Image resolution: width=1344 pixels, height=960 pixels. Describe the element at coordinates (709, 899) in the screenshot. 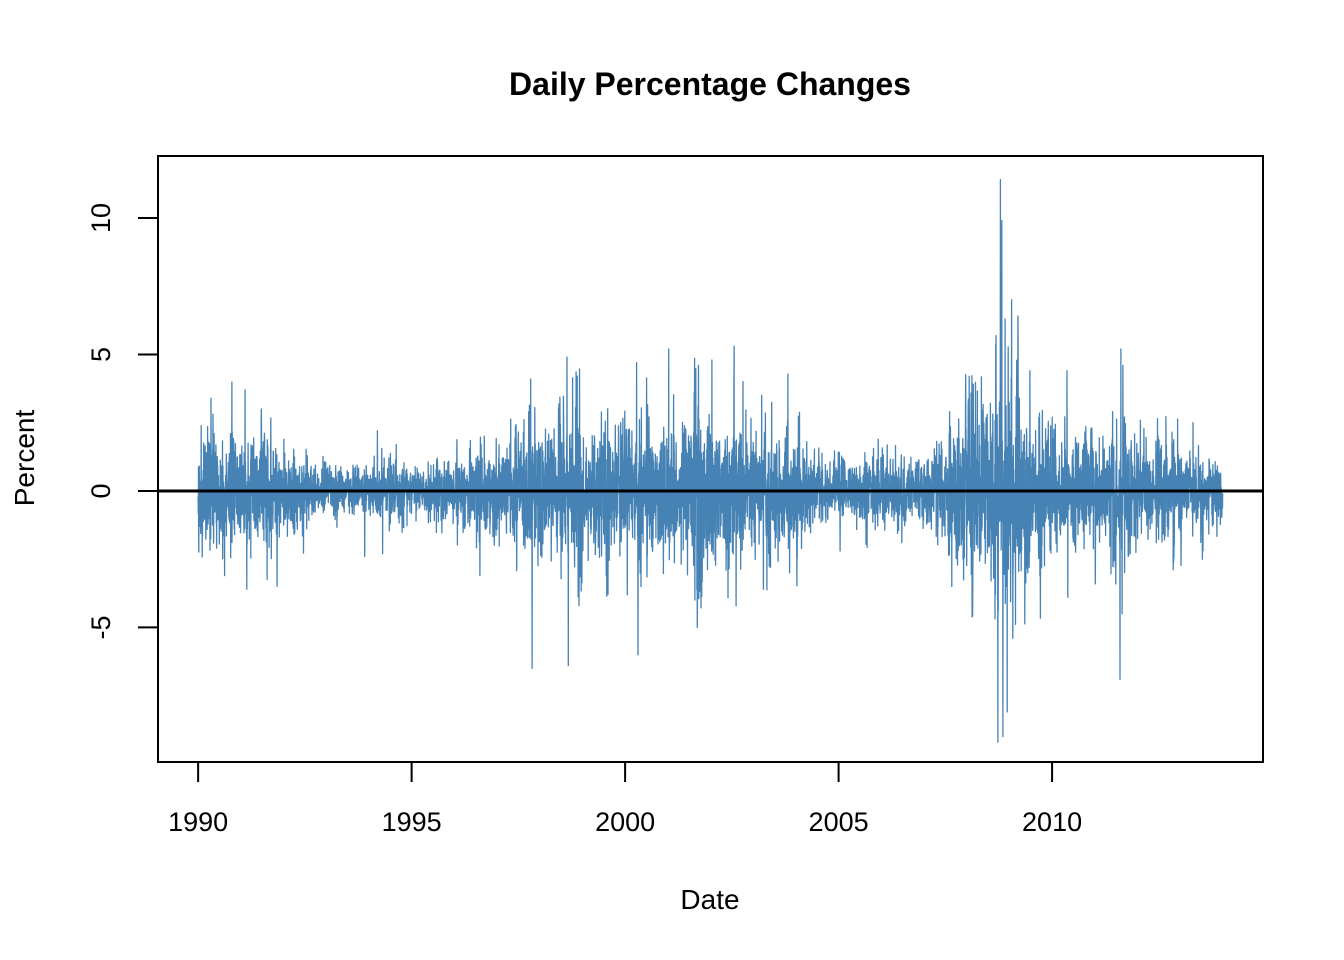

I see `x-axis-label: Date` at that location.